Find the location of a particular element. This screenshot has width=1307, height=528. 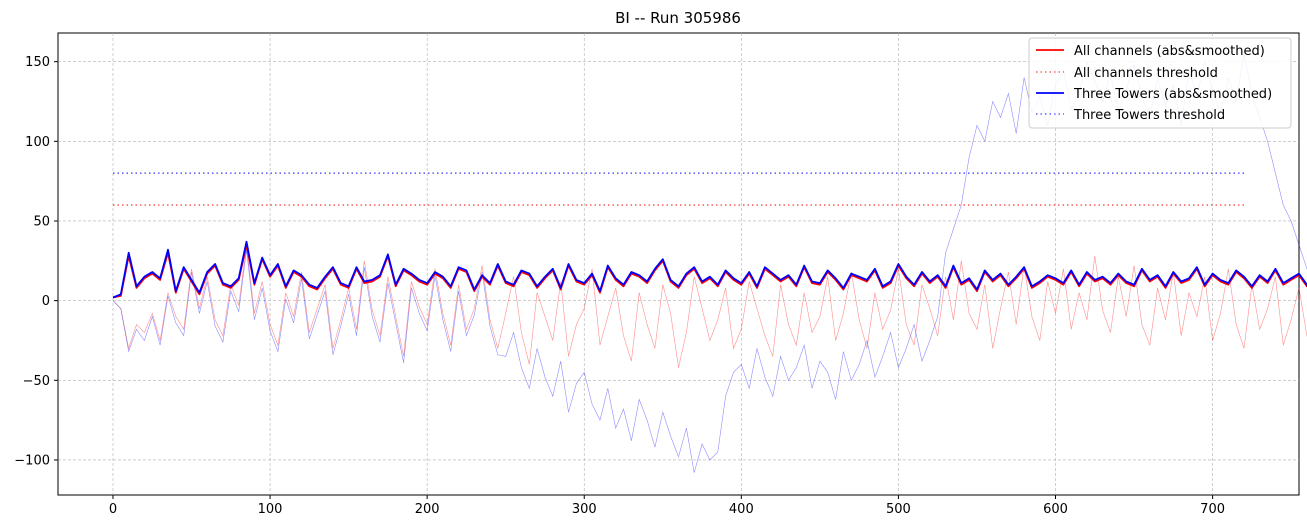

x-tick-label: 400 is located at coordinates (741, 509).